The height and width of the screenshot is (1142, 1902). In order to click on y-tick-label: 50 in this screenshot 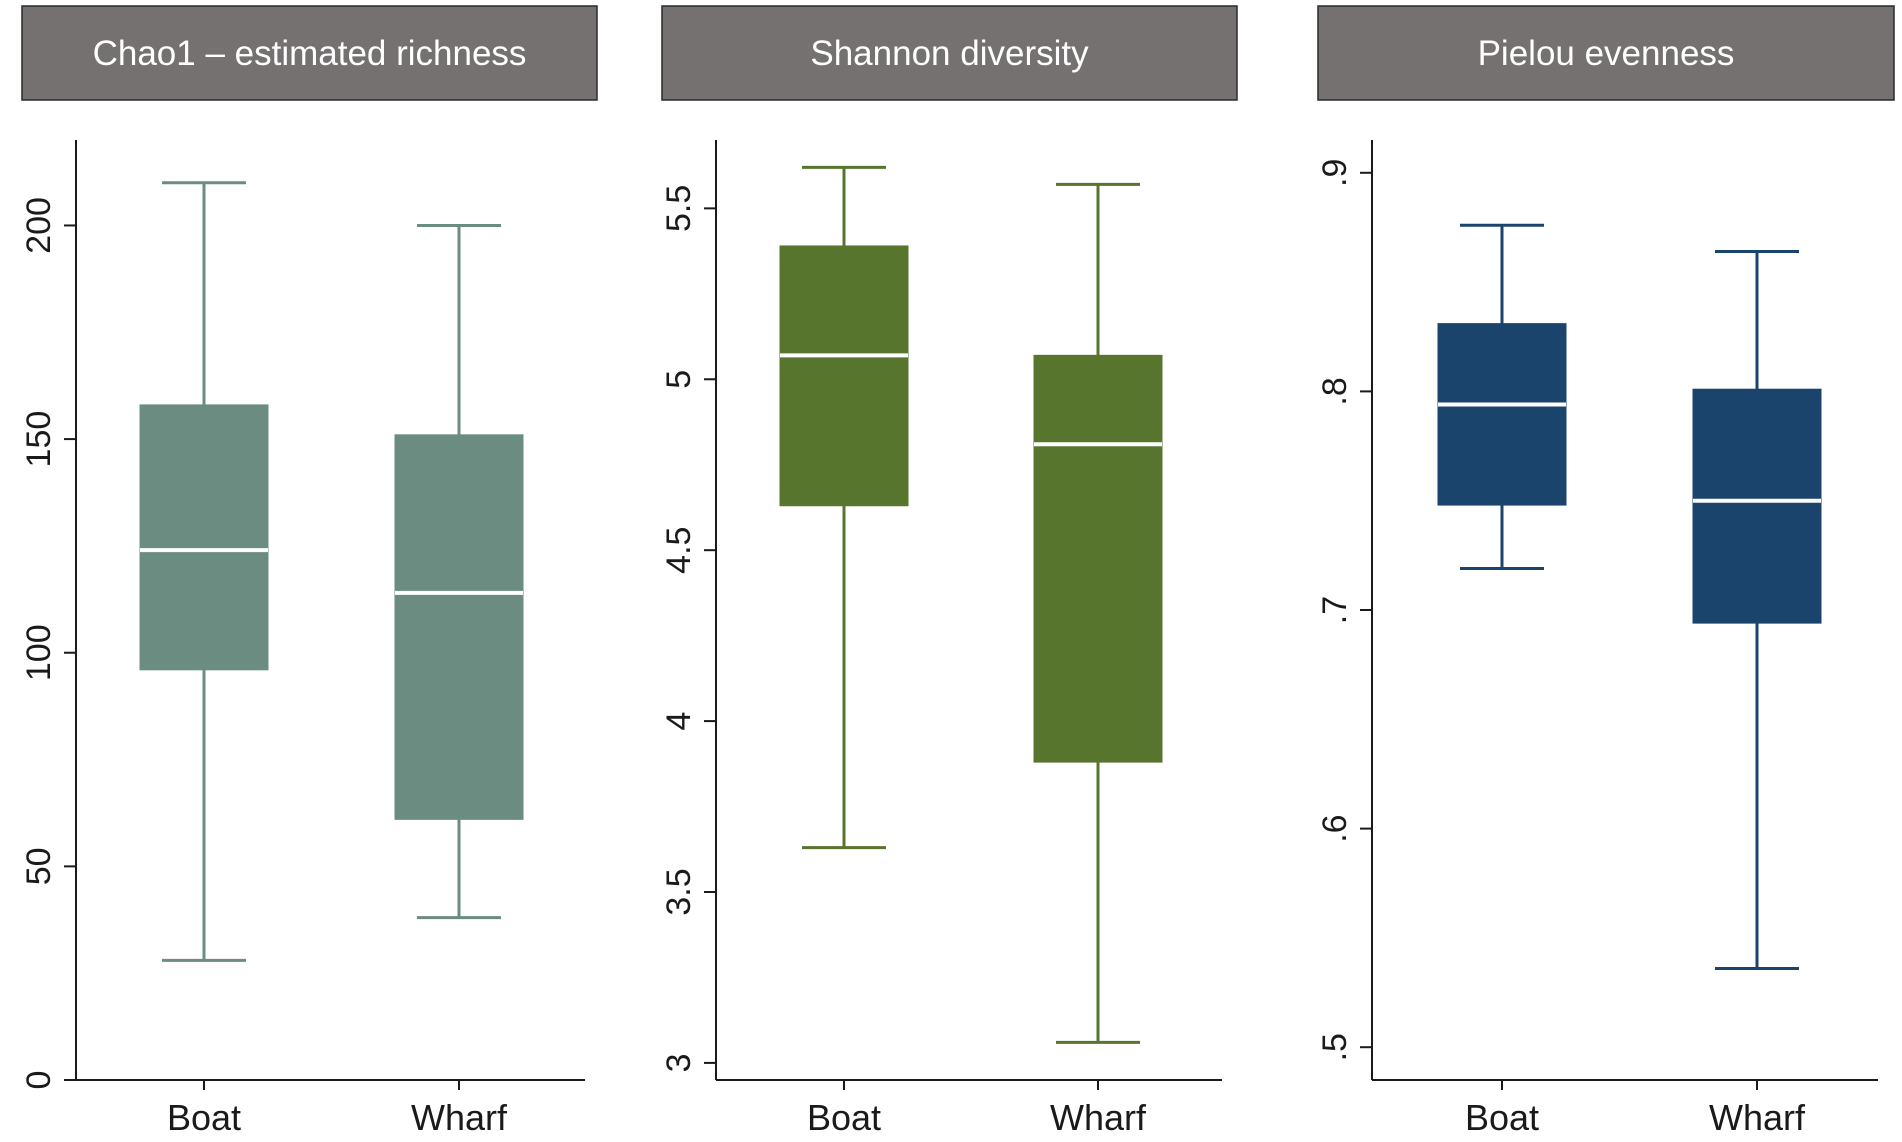, I will do `click(39, 866)`.